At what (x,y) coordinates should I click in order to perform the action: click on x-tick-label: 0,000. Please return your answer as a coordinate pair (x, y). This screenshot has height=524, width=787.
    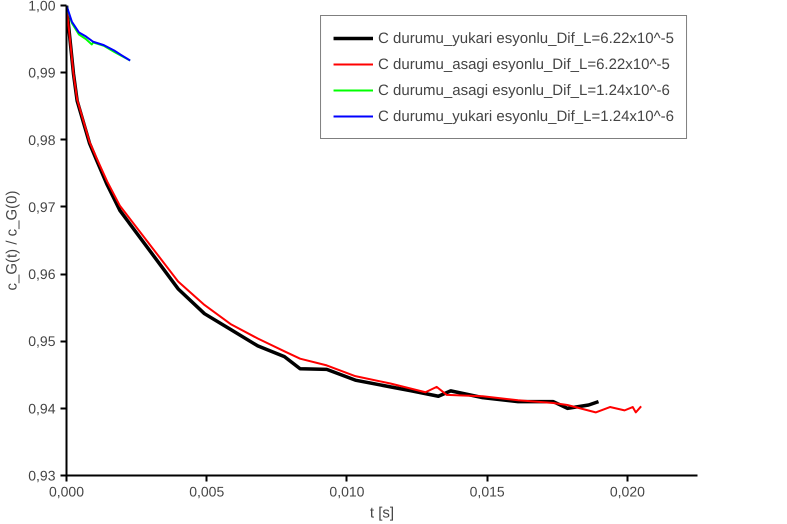
    Looking at the image, I should click on (66, 492).